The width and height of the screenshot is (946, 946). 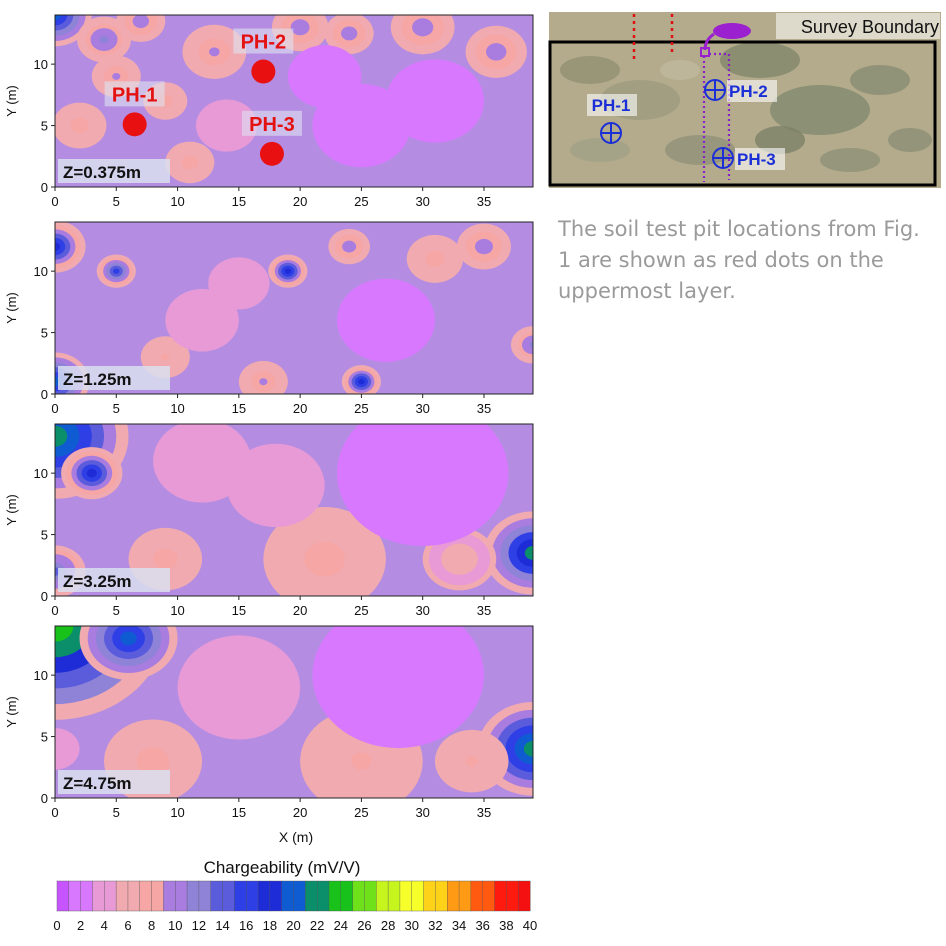 I want to click on colorbar-tick-label: 4, so click(x=104, y=925).